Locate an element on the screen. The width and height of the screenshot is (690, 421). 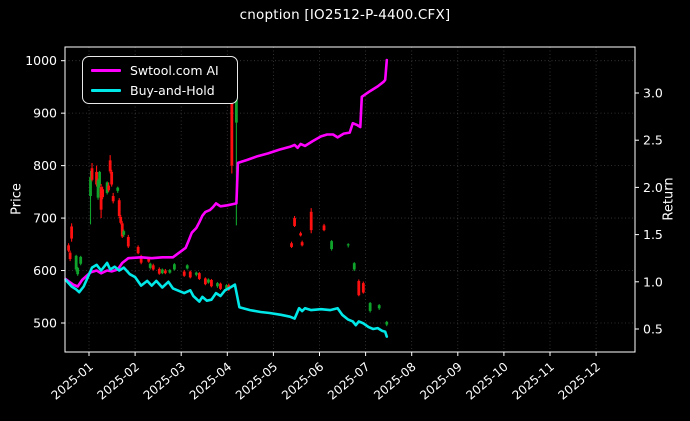
y2-tick-label: 0.5 is located at coordinates (653, 329).